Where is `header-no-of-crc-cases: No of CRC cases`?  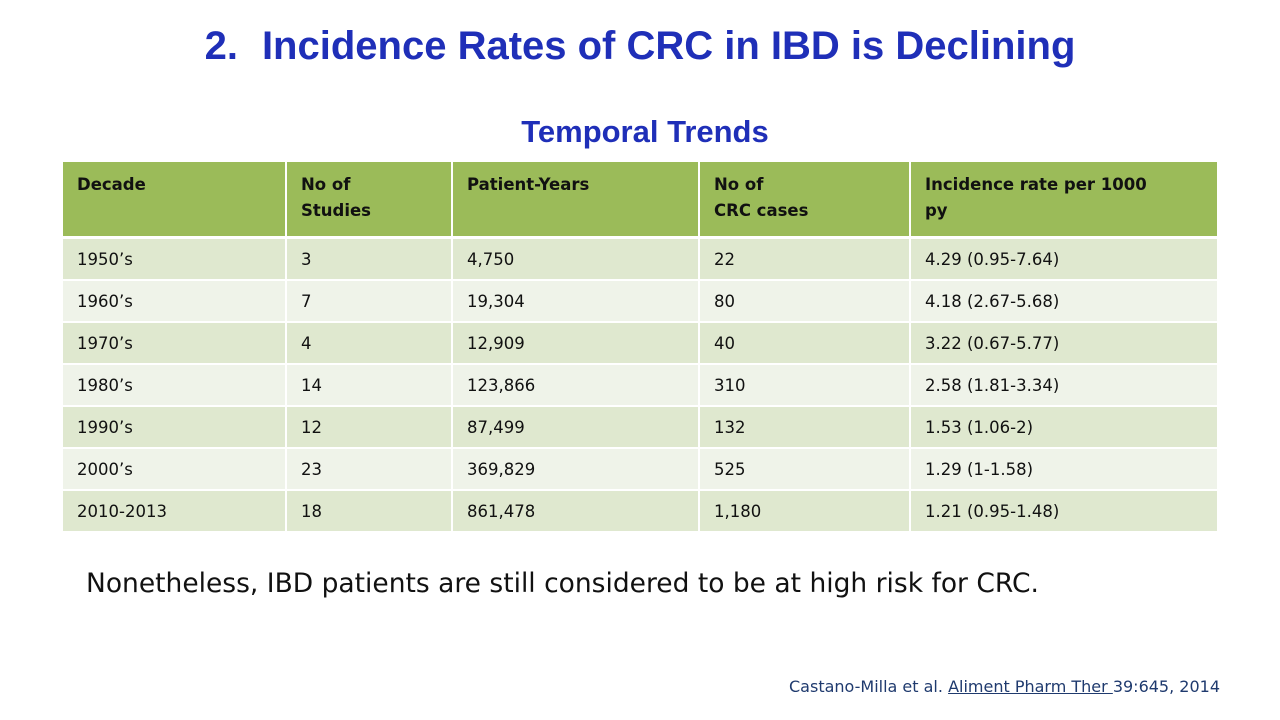
header-no-of-crc-cases: No of CRC cases is located at coordinates (805, 200).